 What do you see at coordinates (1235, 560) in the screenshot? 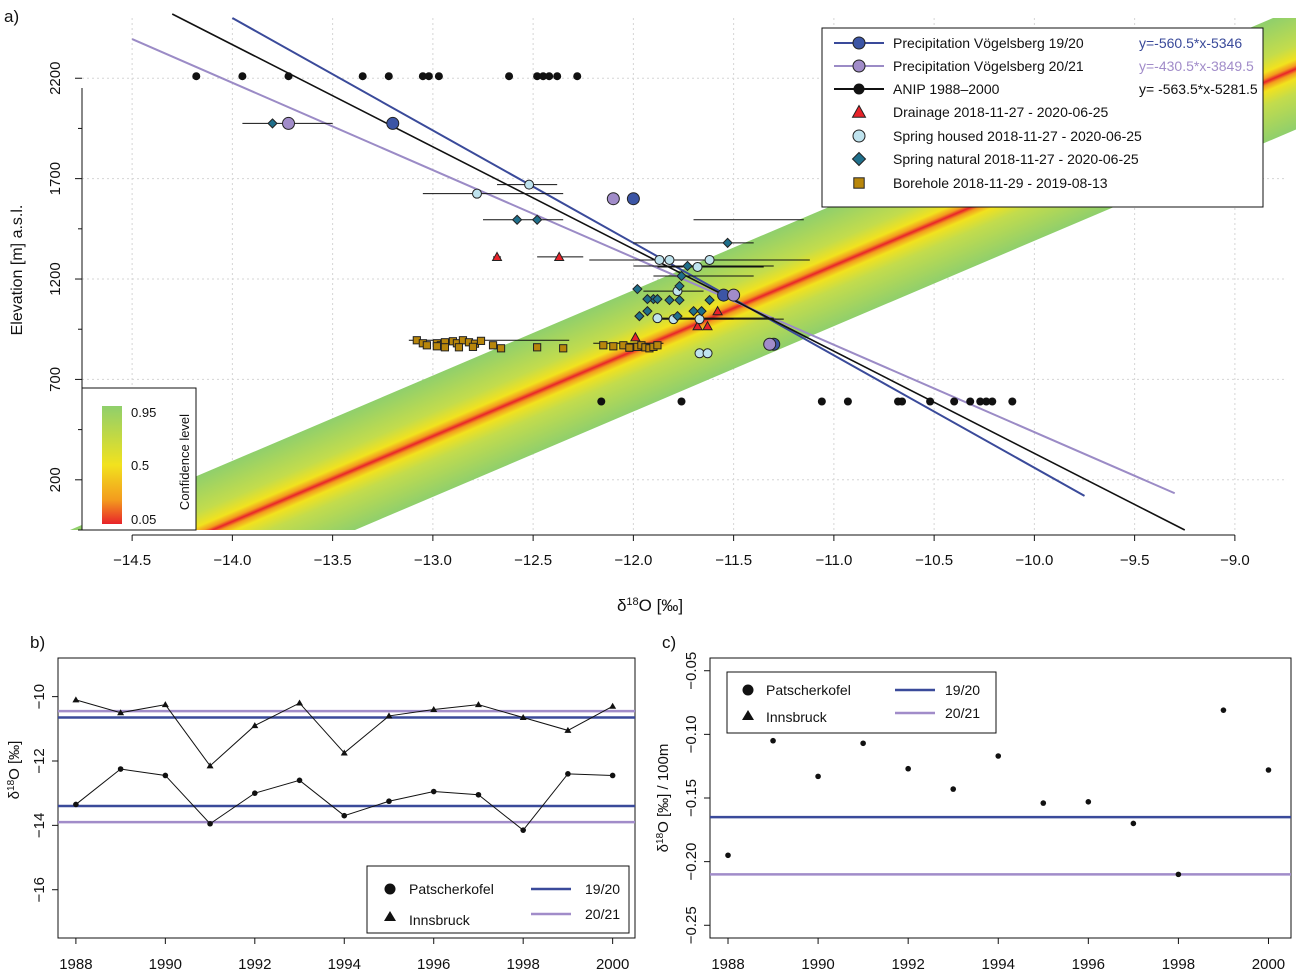
I see `x-tick-label: −9.0` at bounding box center [1235, 560].